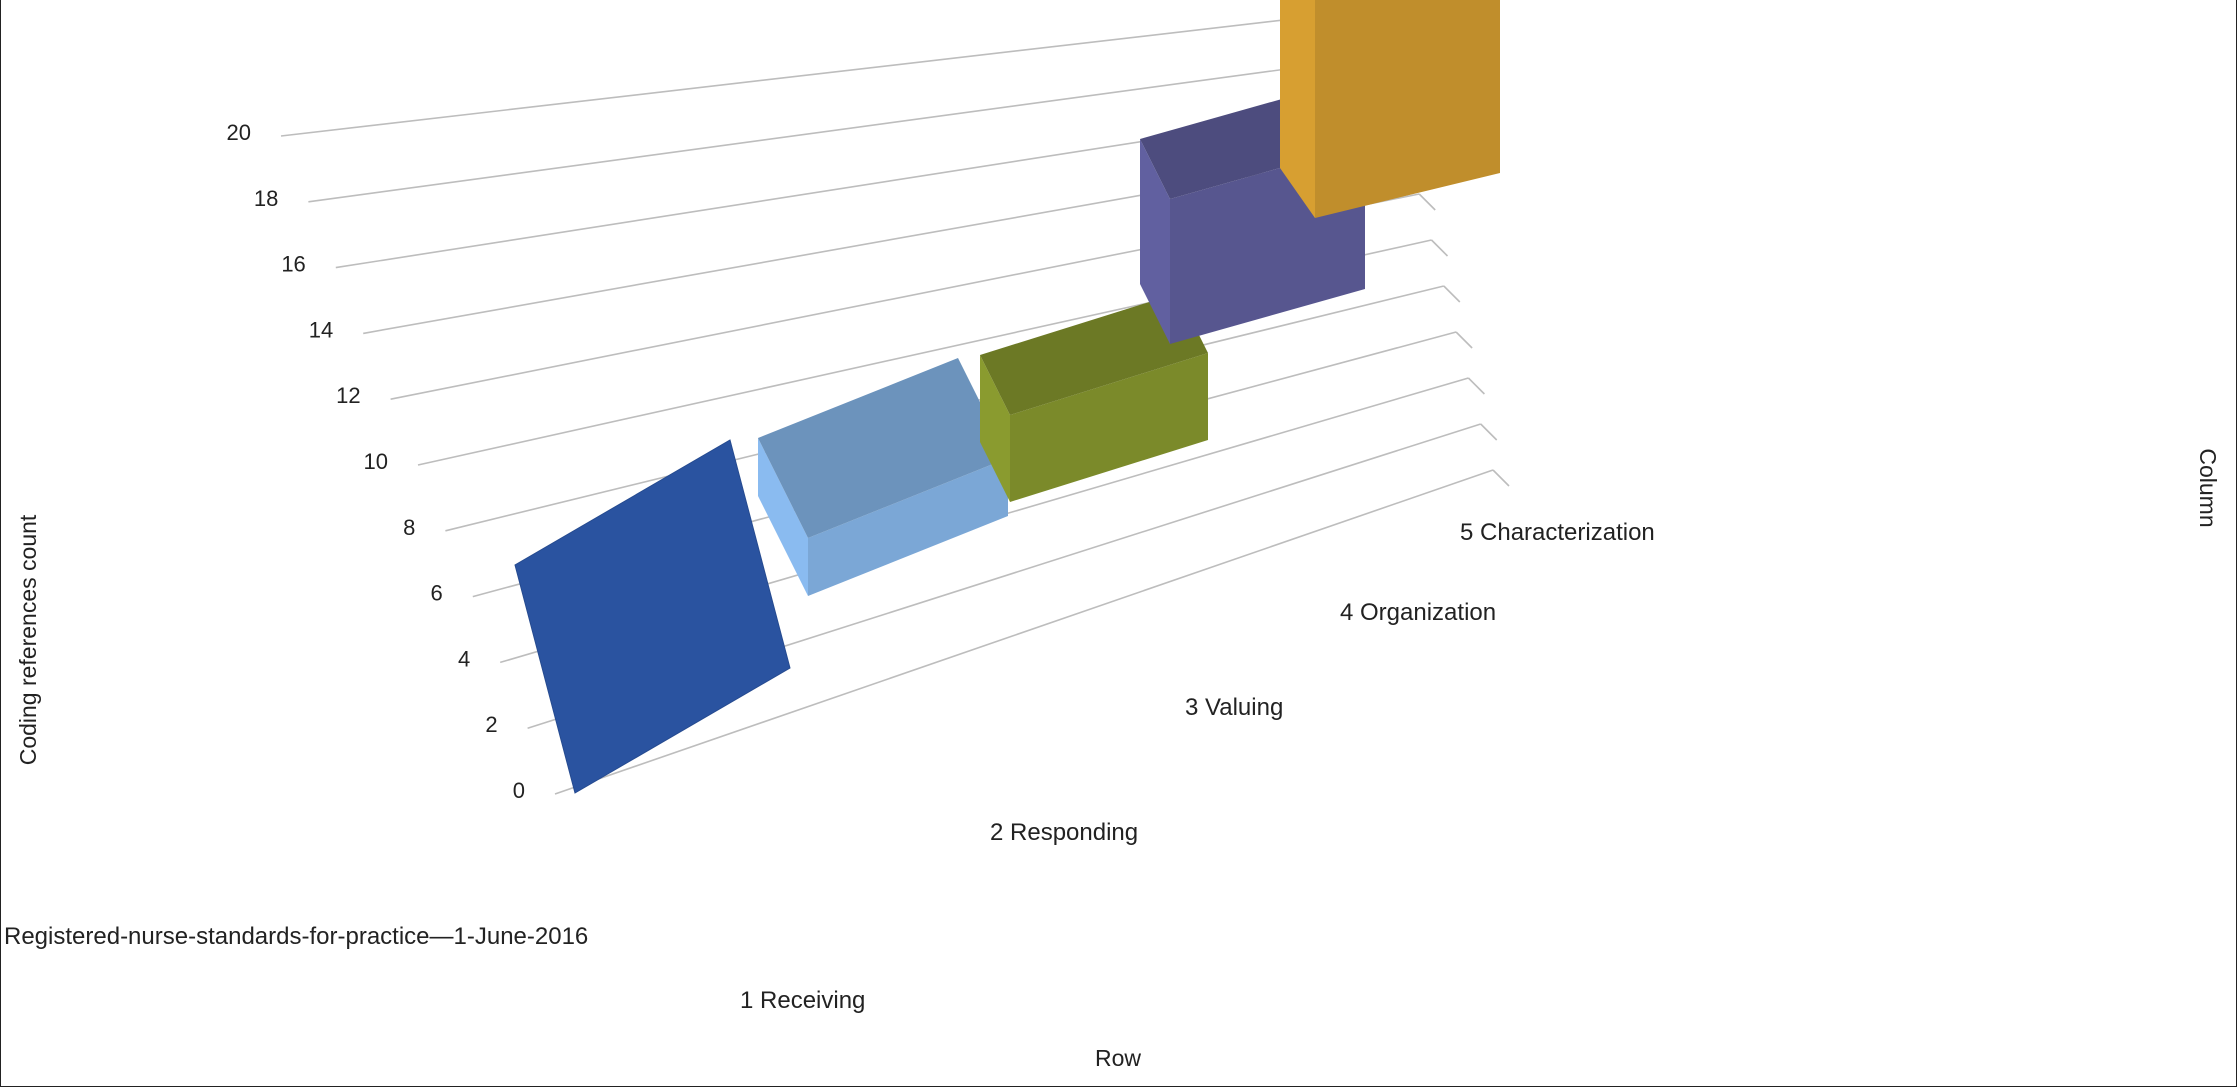 Image resolution: width=2237 pixels, height=1088 pixels. I want to click on y-tick-label: 10, so click(376, 461).